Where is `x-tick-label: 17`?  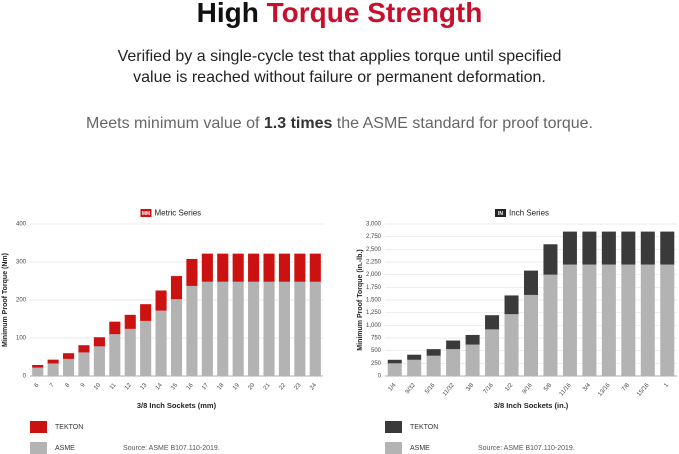 x-tick-label: 17 is located at coordinates (205, 386).